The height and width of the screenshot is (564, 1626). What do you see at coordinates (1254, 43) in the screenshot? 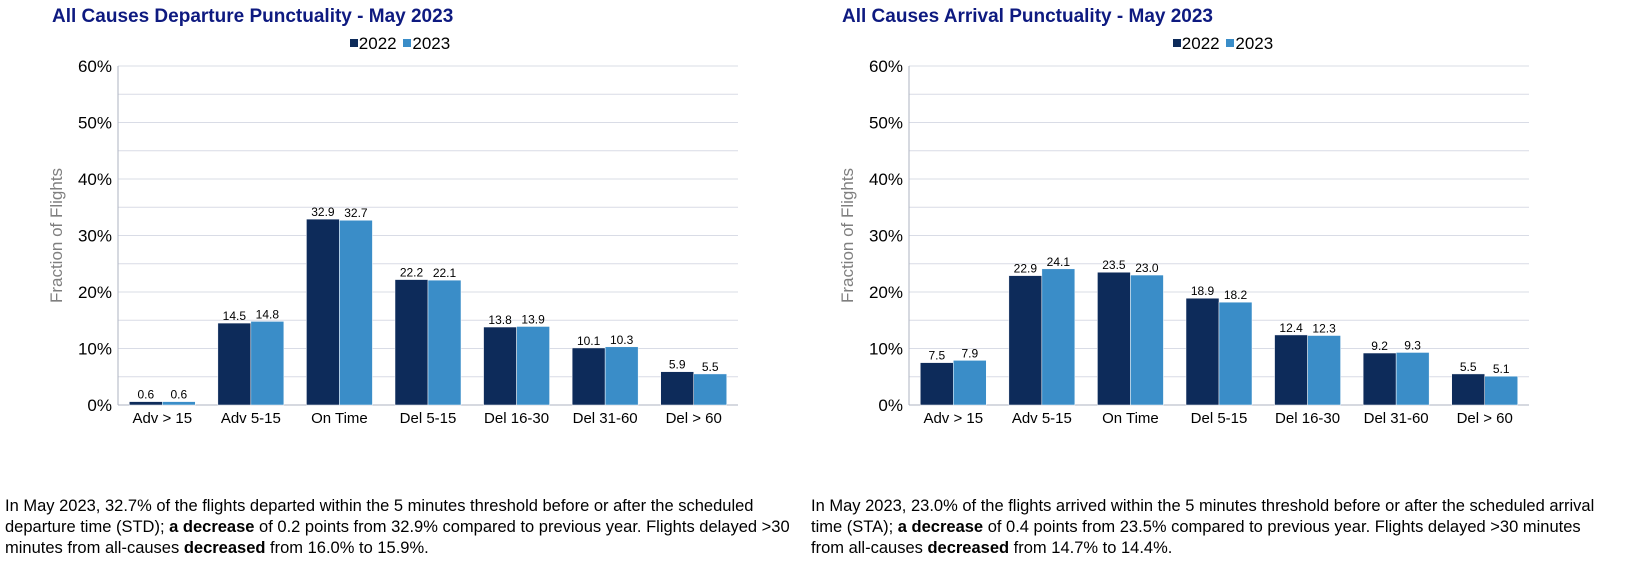
I see `legend-label: 2023` at bounding box center [1254, 43].